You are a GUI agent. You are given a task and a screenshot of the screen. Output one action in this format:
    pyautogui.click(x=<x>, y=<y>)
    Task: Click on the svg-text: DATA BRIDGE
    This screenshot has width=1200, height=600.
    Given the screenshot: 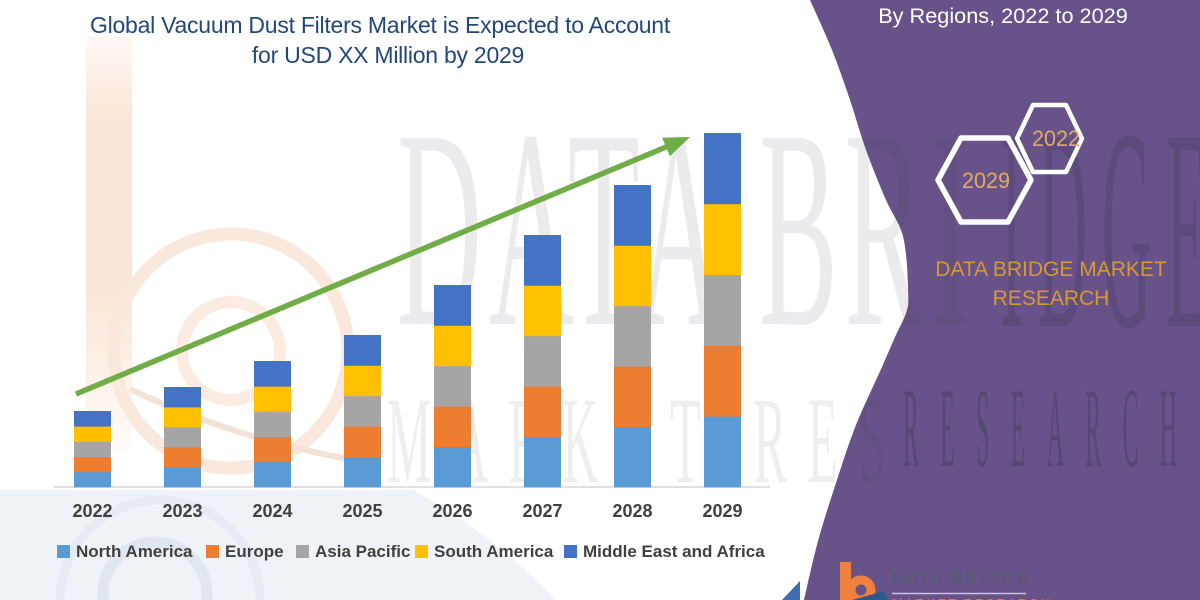 What is the action you would take?
    pyautogui.click(x=961, y=577)
    